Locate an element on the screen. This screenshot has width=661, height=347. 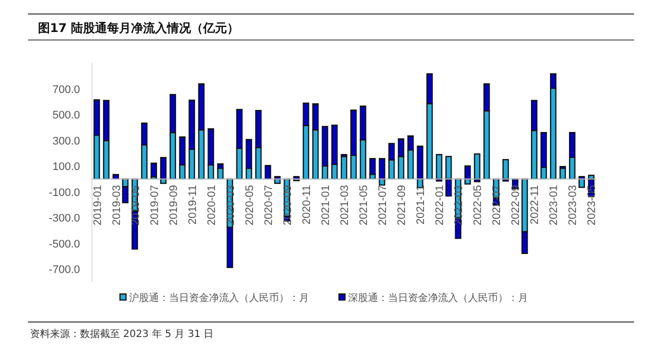
y-tick-label: -700.0 is located at coordinates (64, 270).